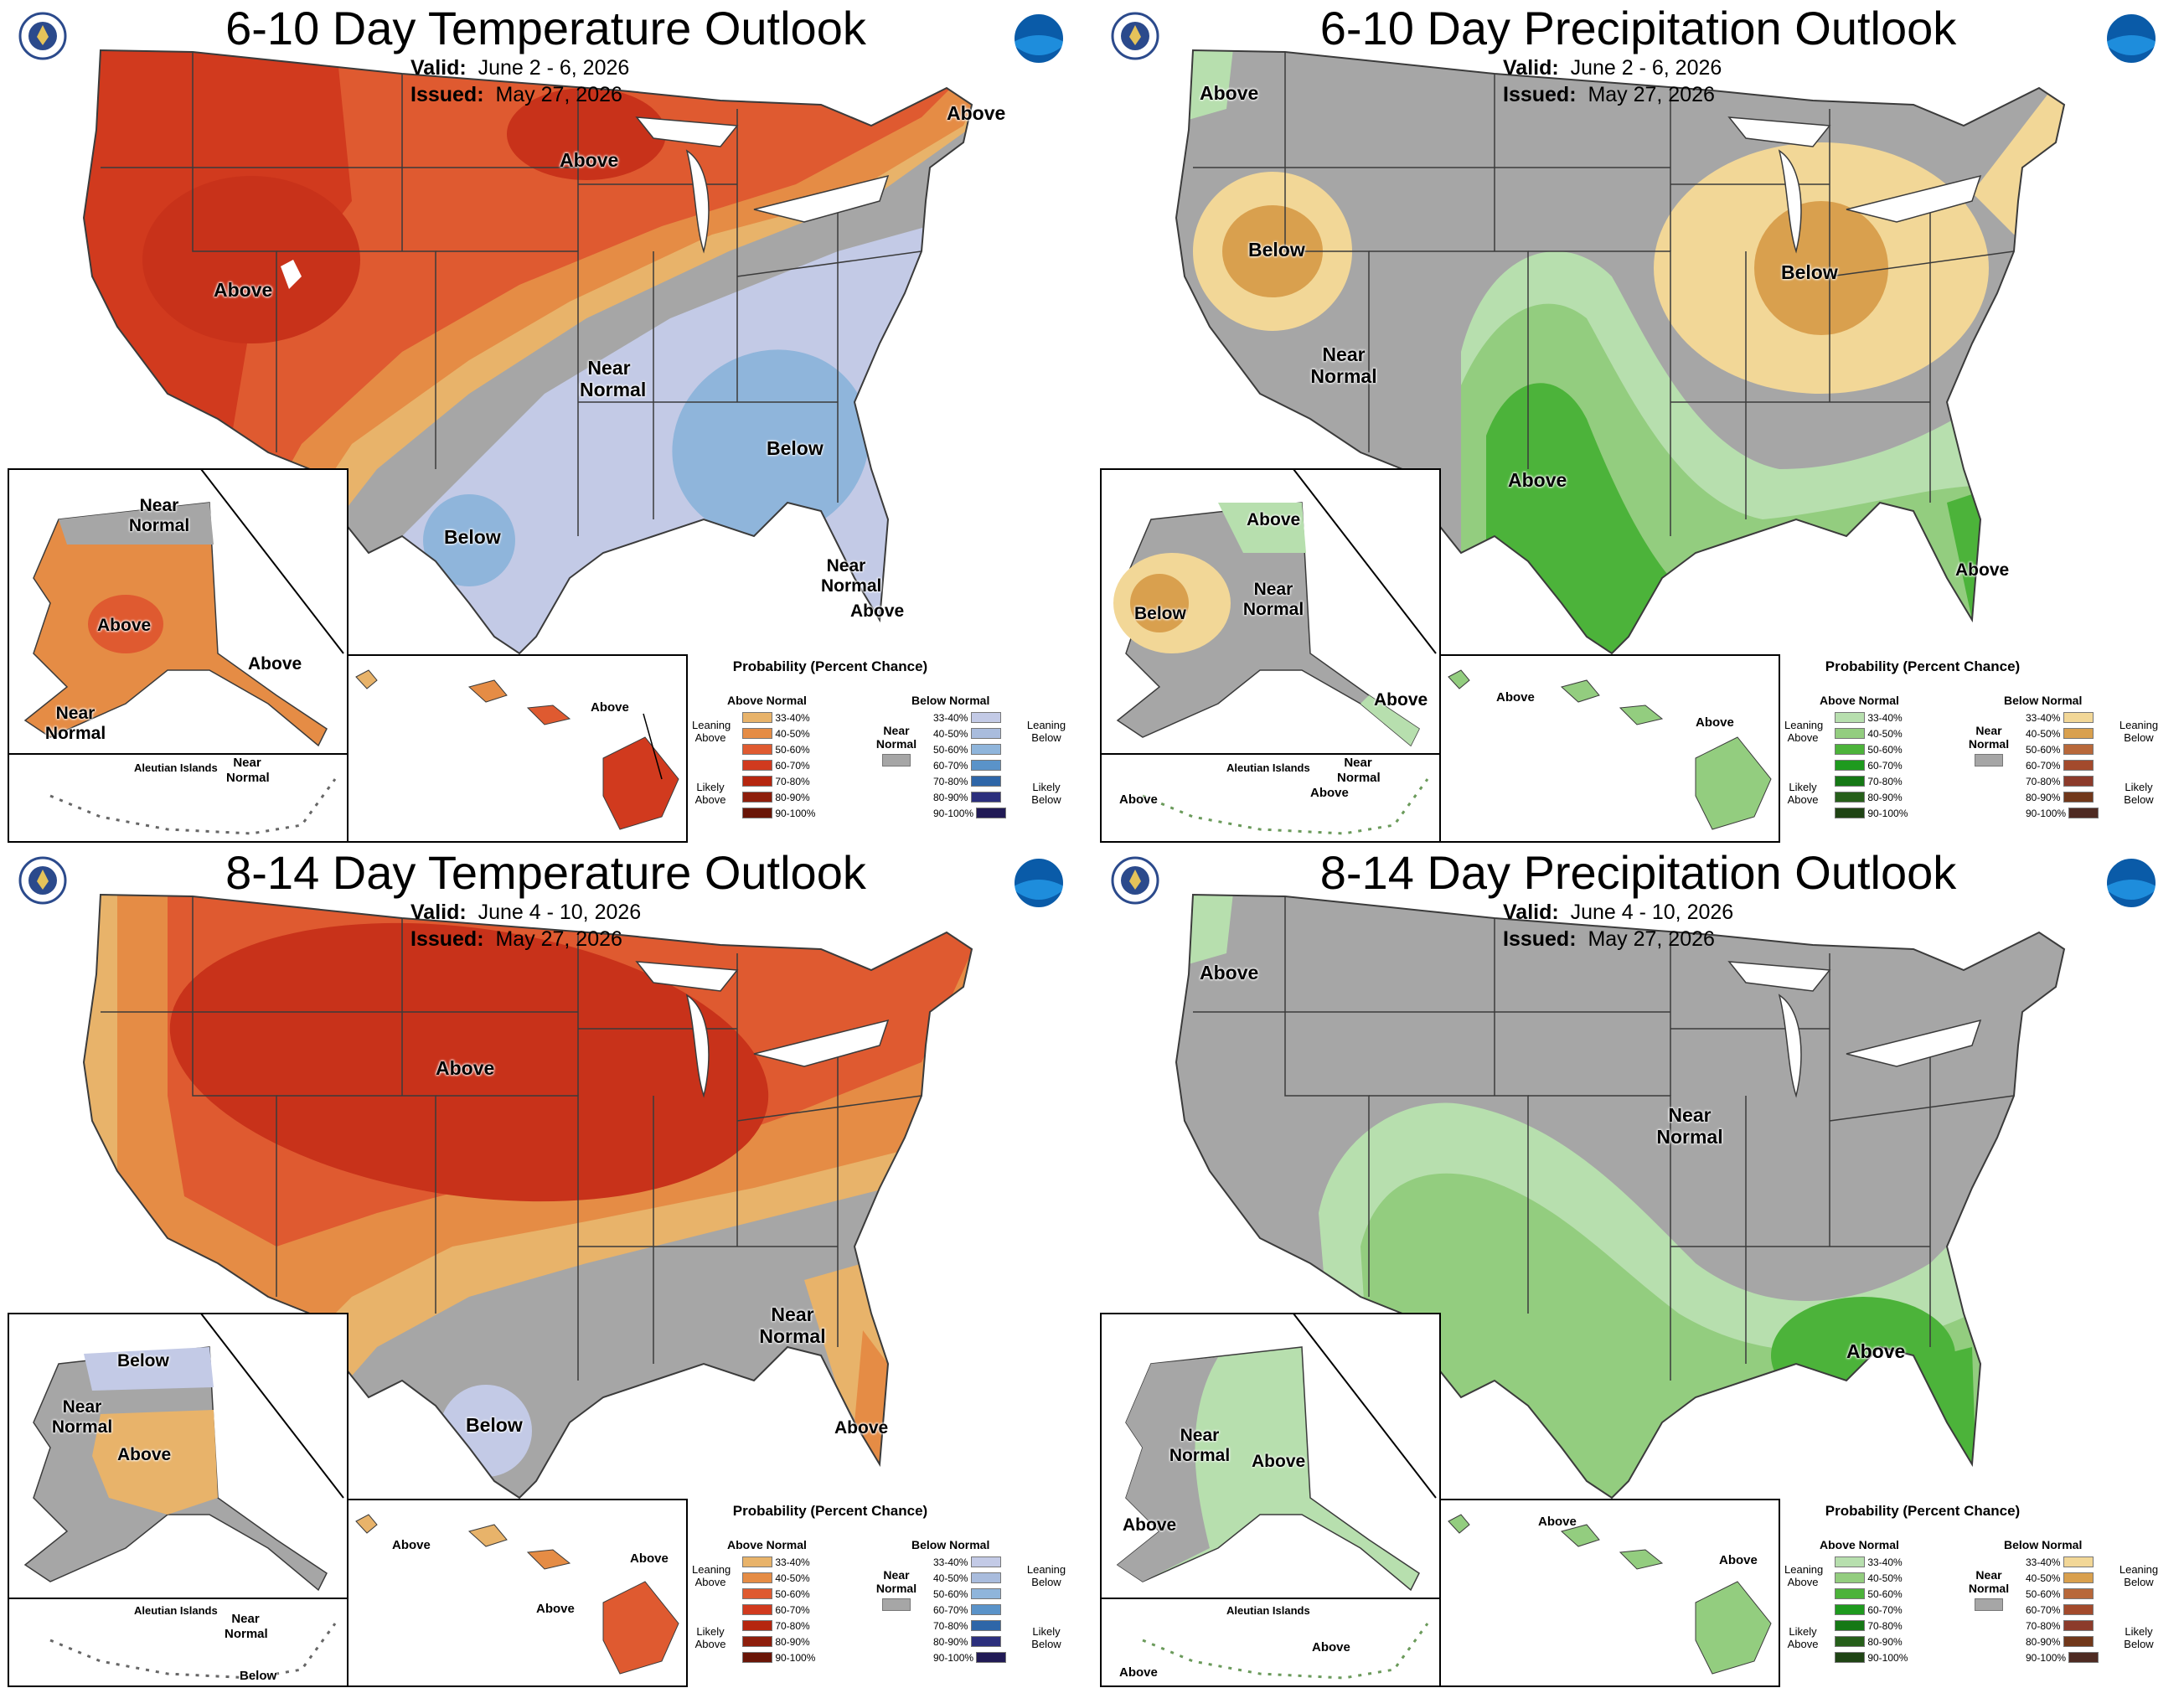 Image resolution: width=2184 pixels, height=1688 pixels. I want to click on panel-title: 6-10 Day Precipitation Outlook, so click(1638, 28).